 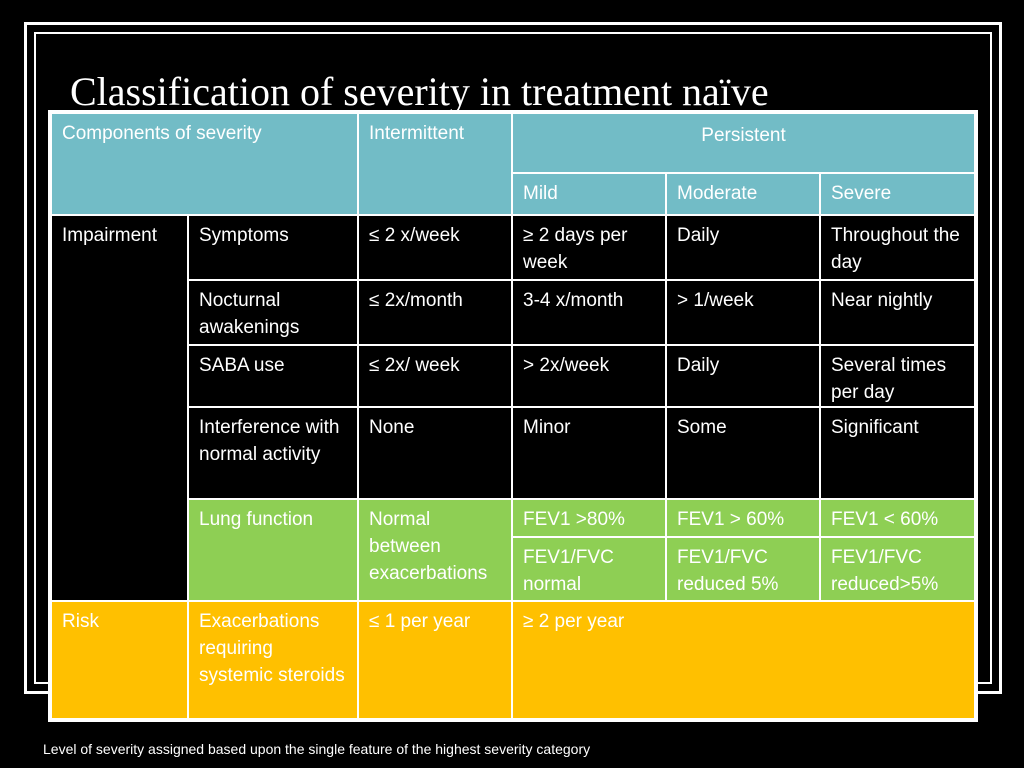 What do you see at coordinates (897, 453) in the screenshot?
I see `cell-severe: Significant` at bounding box center [897, 453].